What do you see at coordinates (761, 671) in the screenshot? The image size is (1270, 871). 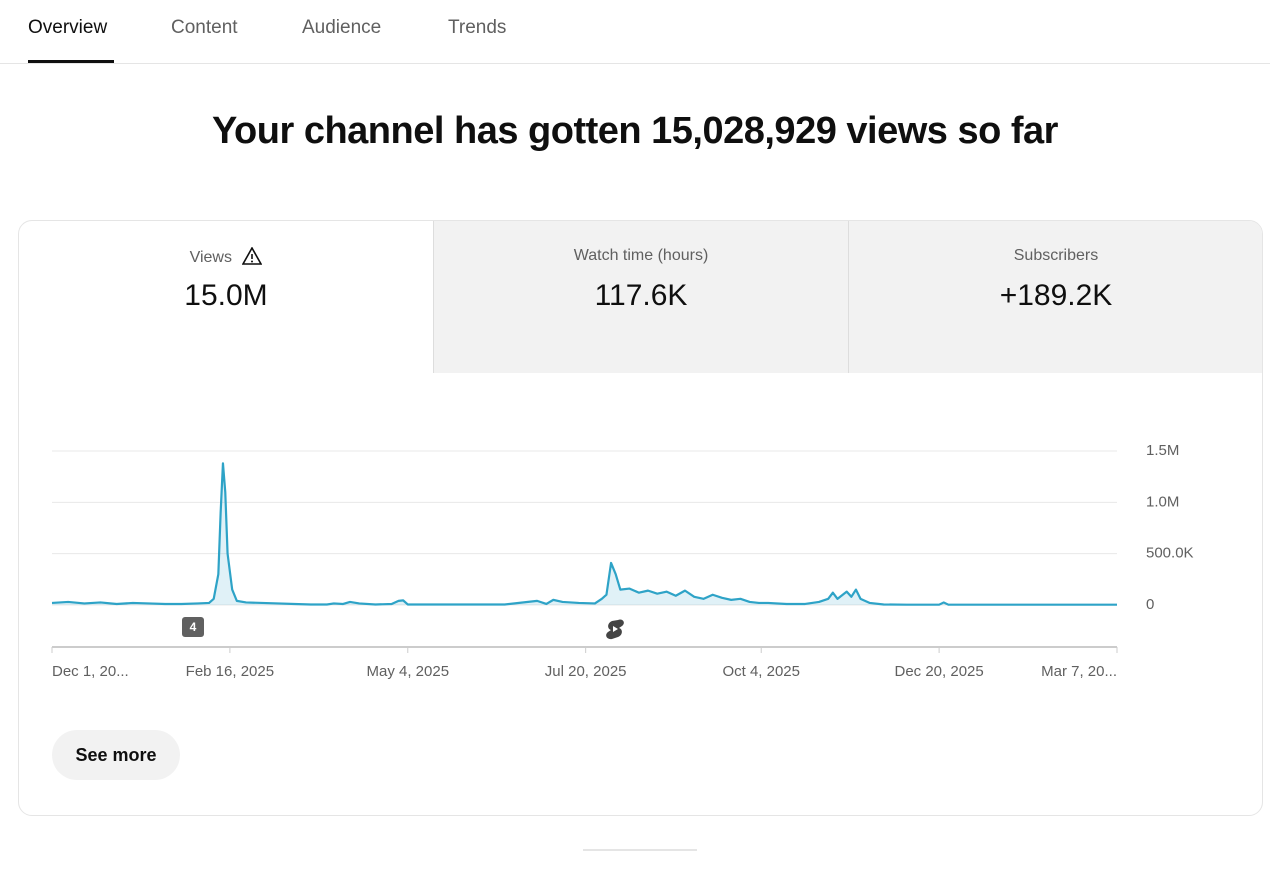 I see `x-tick-label: Oct 4, 2025` at bounding box center [761, 671].